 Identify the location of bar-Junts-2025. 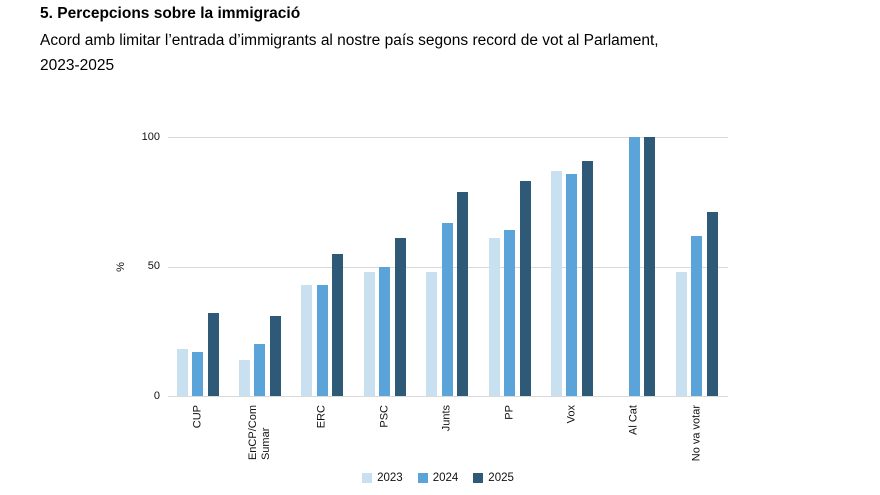
(463, 293).